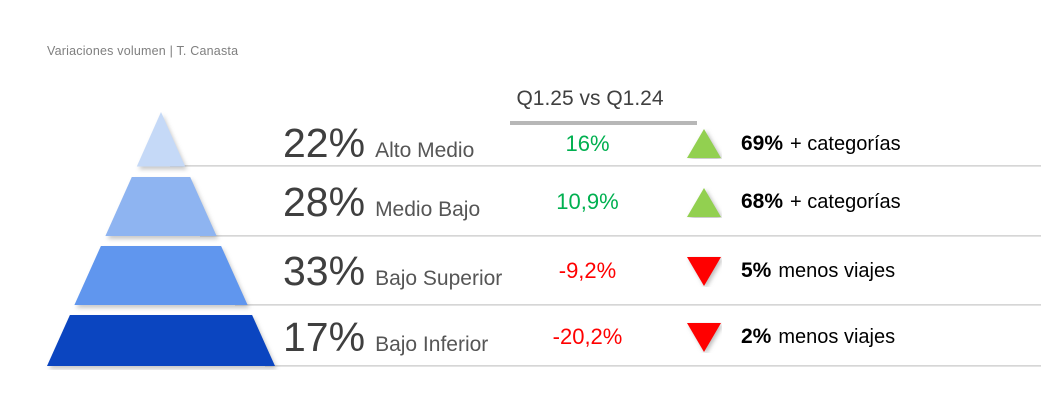 The width and height of the screenshot is (1064, 419). I want to click on segment-cell: 17% Bajo Inferior, so click(391, 336).